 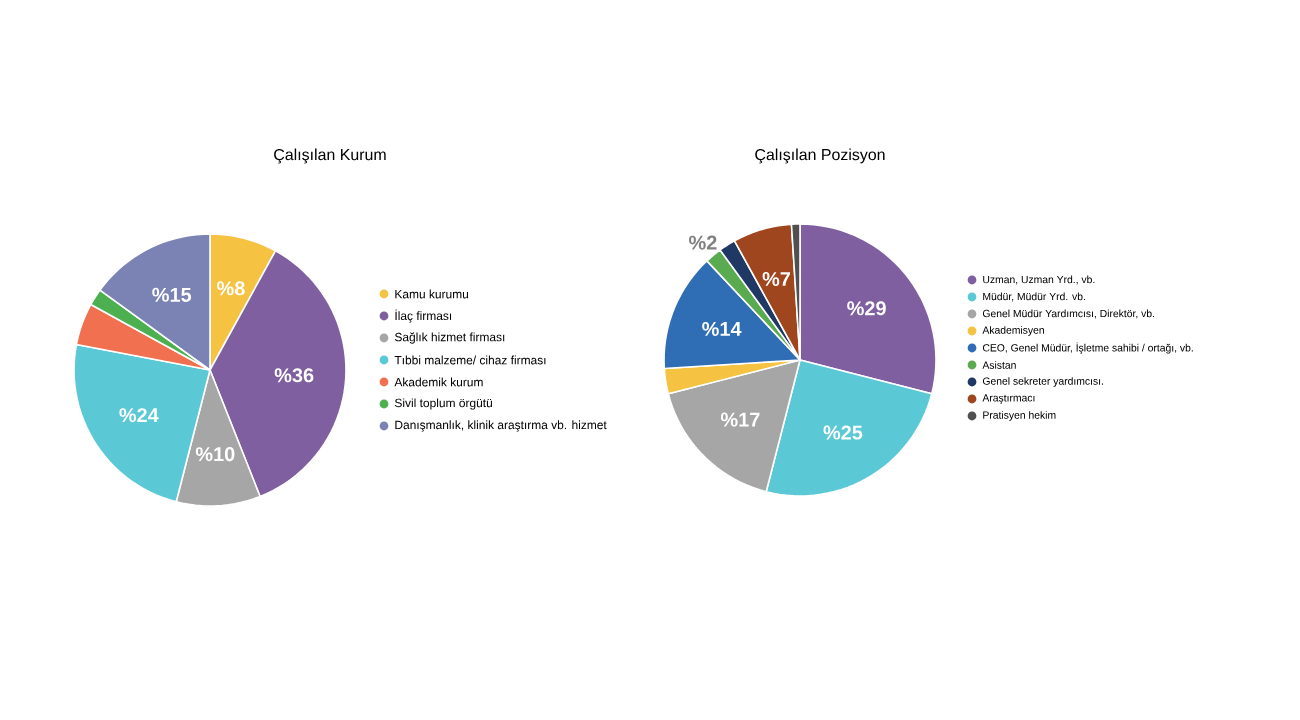 I want to click on data-label: %25, so click(x=843, y=432).